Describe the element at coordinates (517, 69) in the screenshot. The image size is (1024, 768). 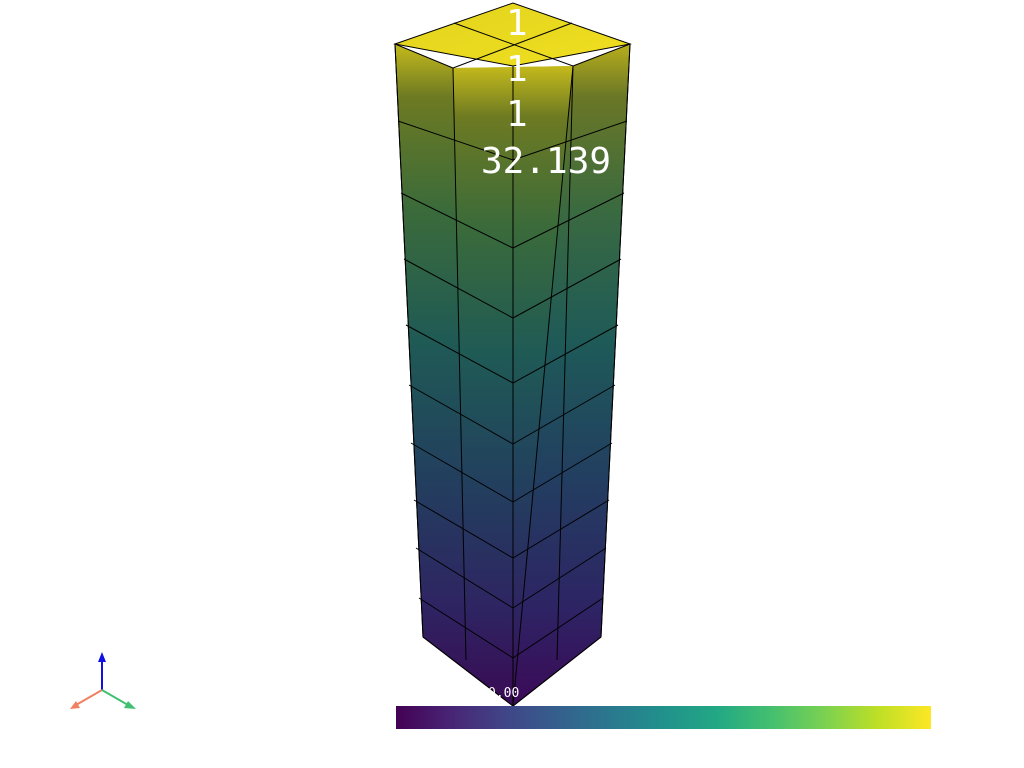
I see `label-row-2: 1` at that location.